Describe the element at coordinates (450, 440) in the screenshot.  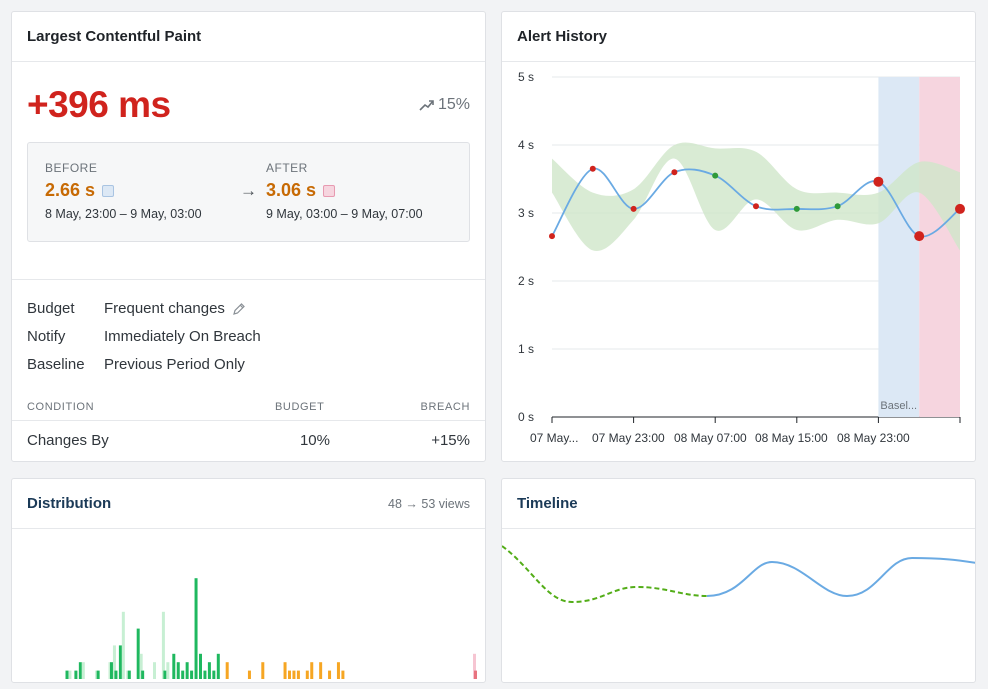
I see `cell-breach: +15%` at that location.